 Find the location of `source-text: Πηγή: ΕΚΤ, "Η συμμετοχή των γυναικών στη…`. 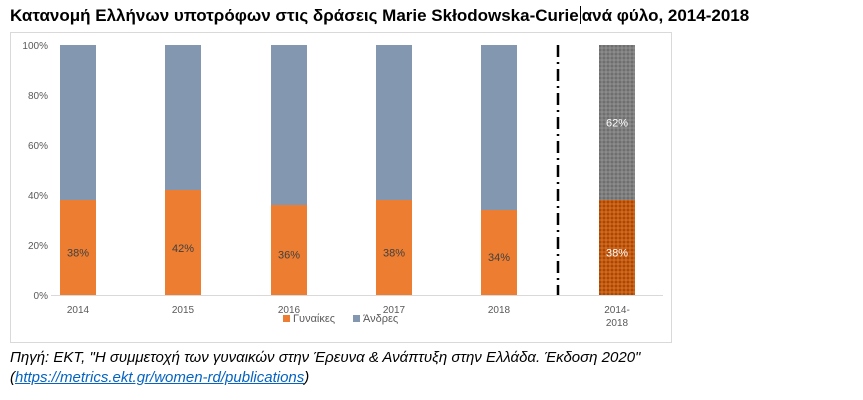

source-text: Πηγή: ΕΚΤ, "Η συμμετοχή των γυναικών στη… is located at coordinates (325, 357).